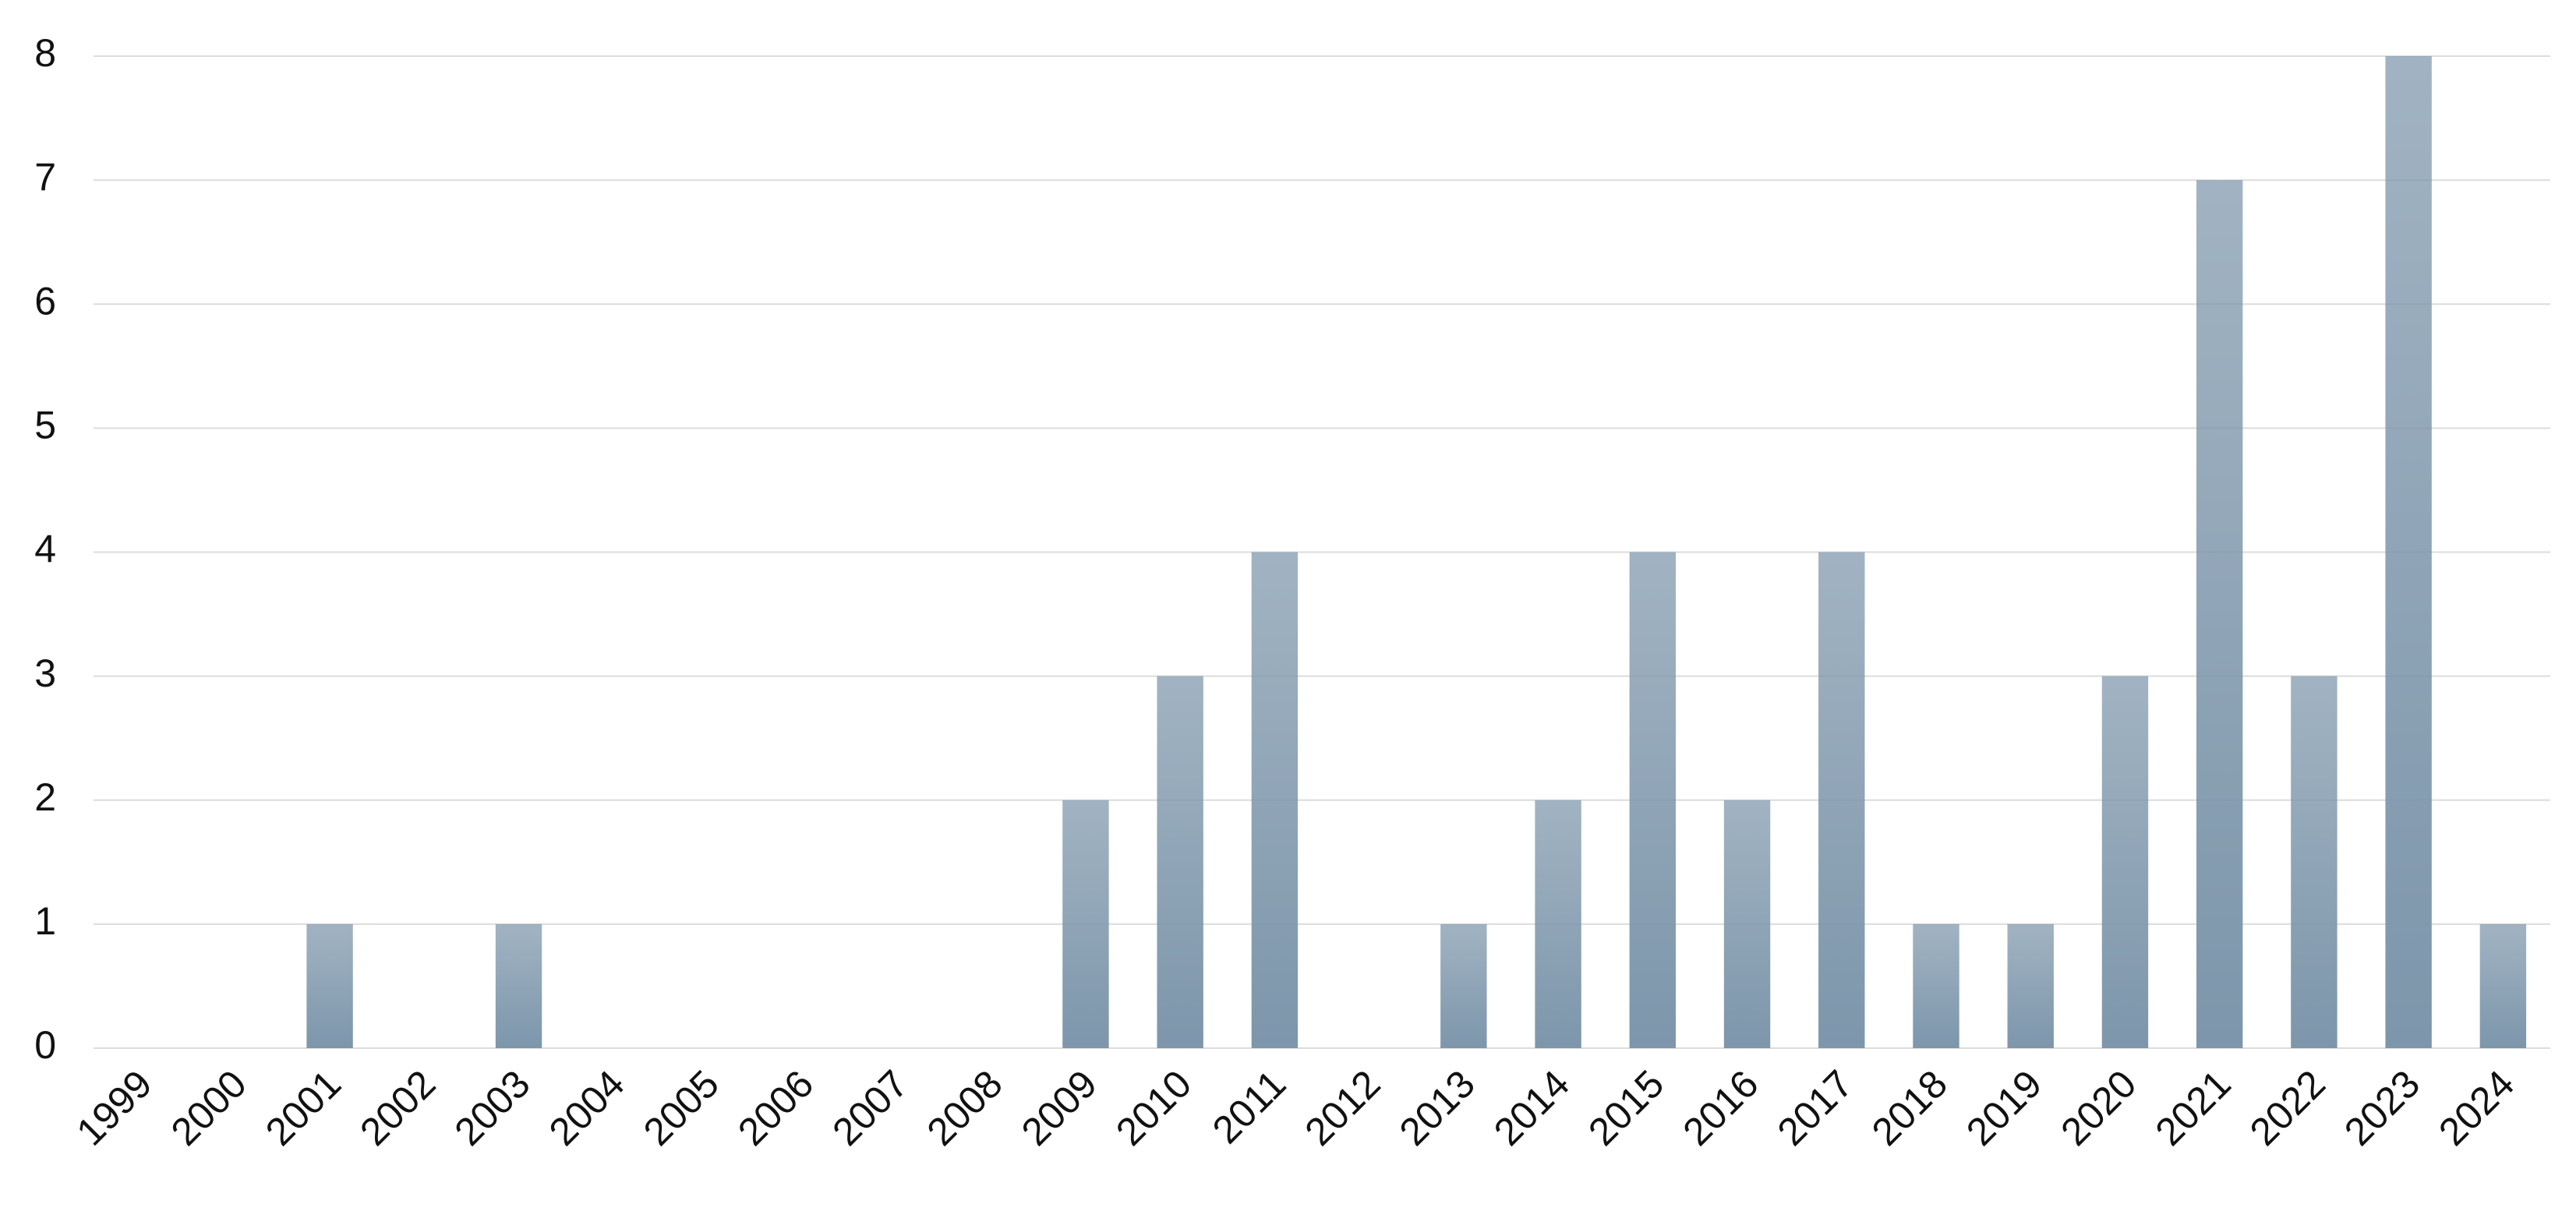 This screenshot has width=2576, height=1211. I want to click on y-tick-label: 2, so click(45, 797).